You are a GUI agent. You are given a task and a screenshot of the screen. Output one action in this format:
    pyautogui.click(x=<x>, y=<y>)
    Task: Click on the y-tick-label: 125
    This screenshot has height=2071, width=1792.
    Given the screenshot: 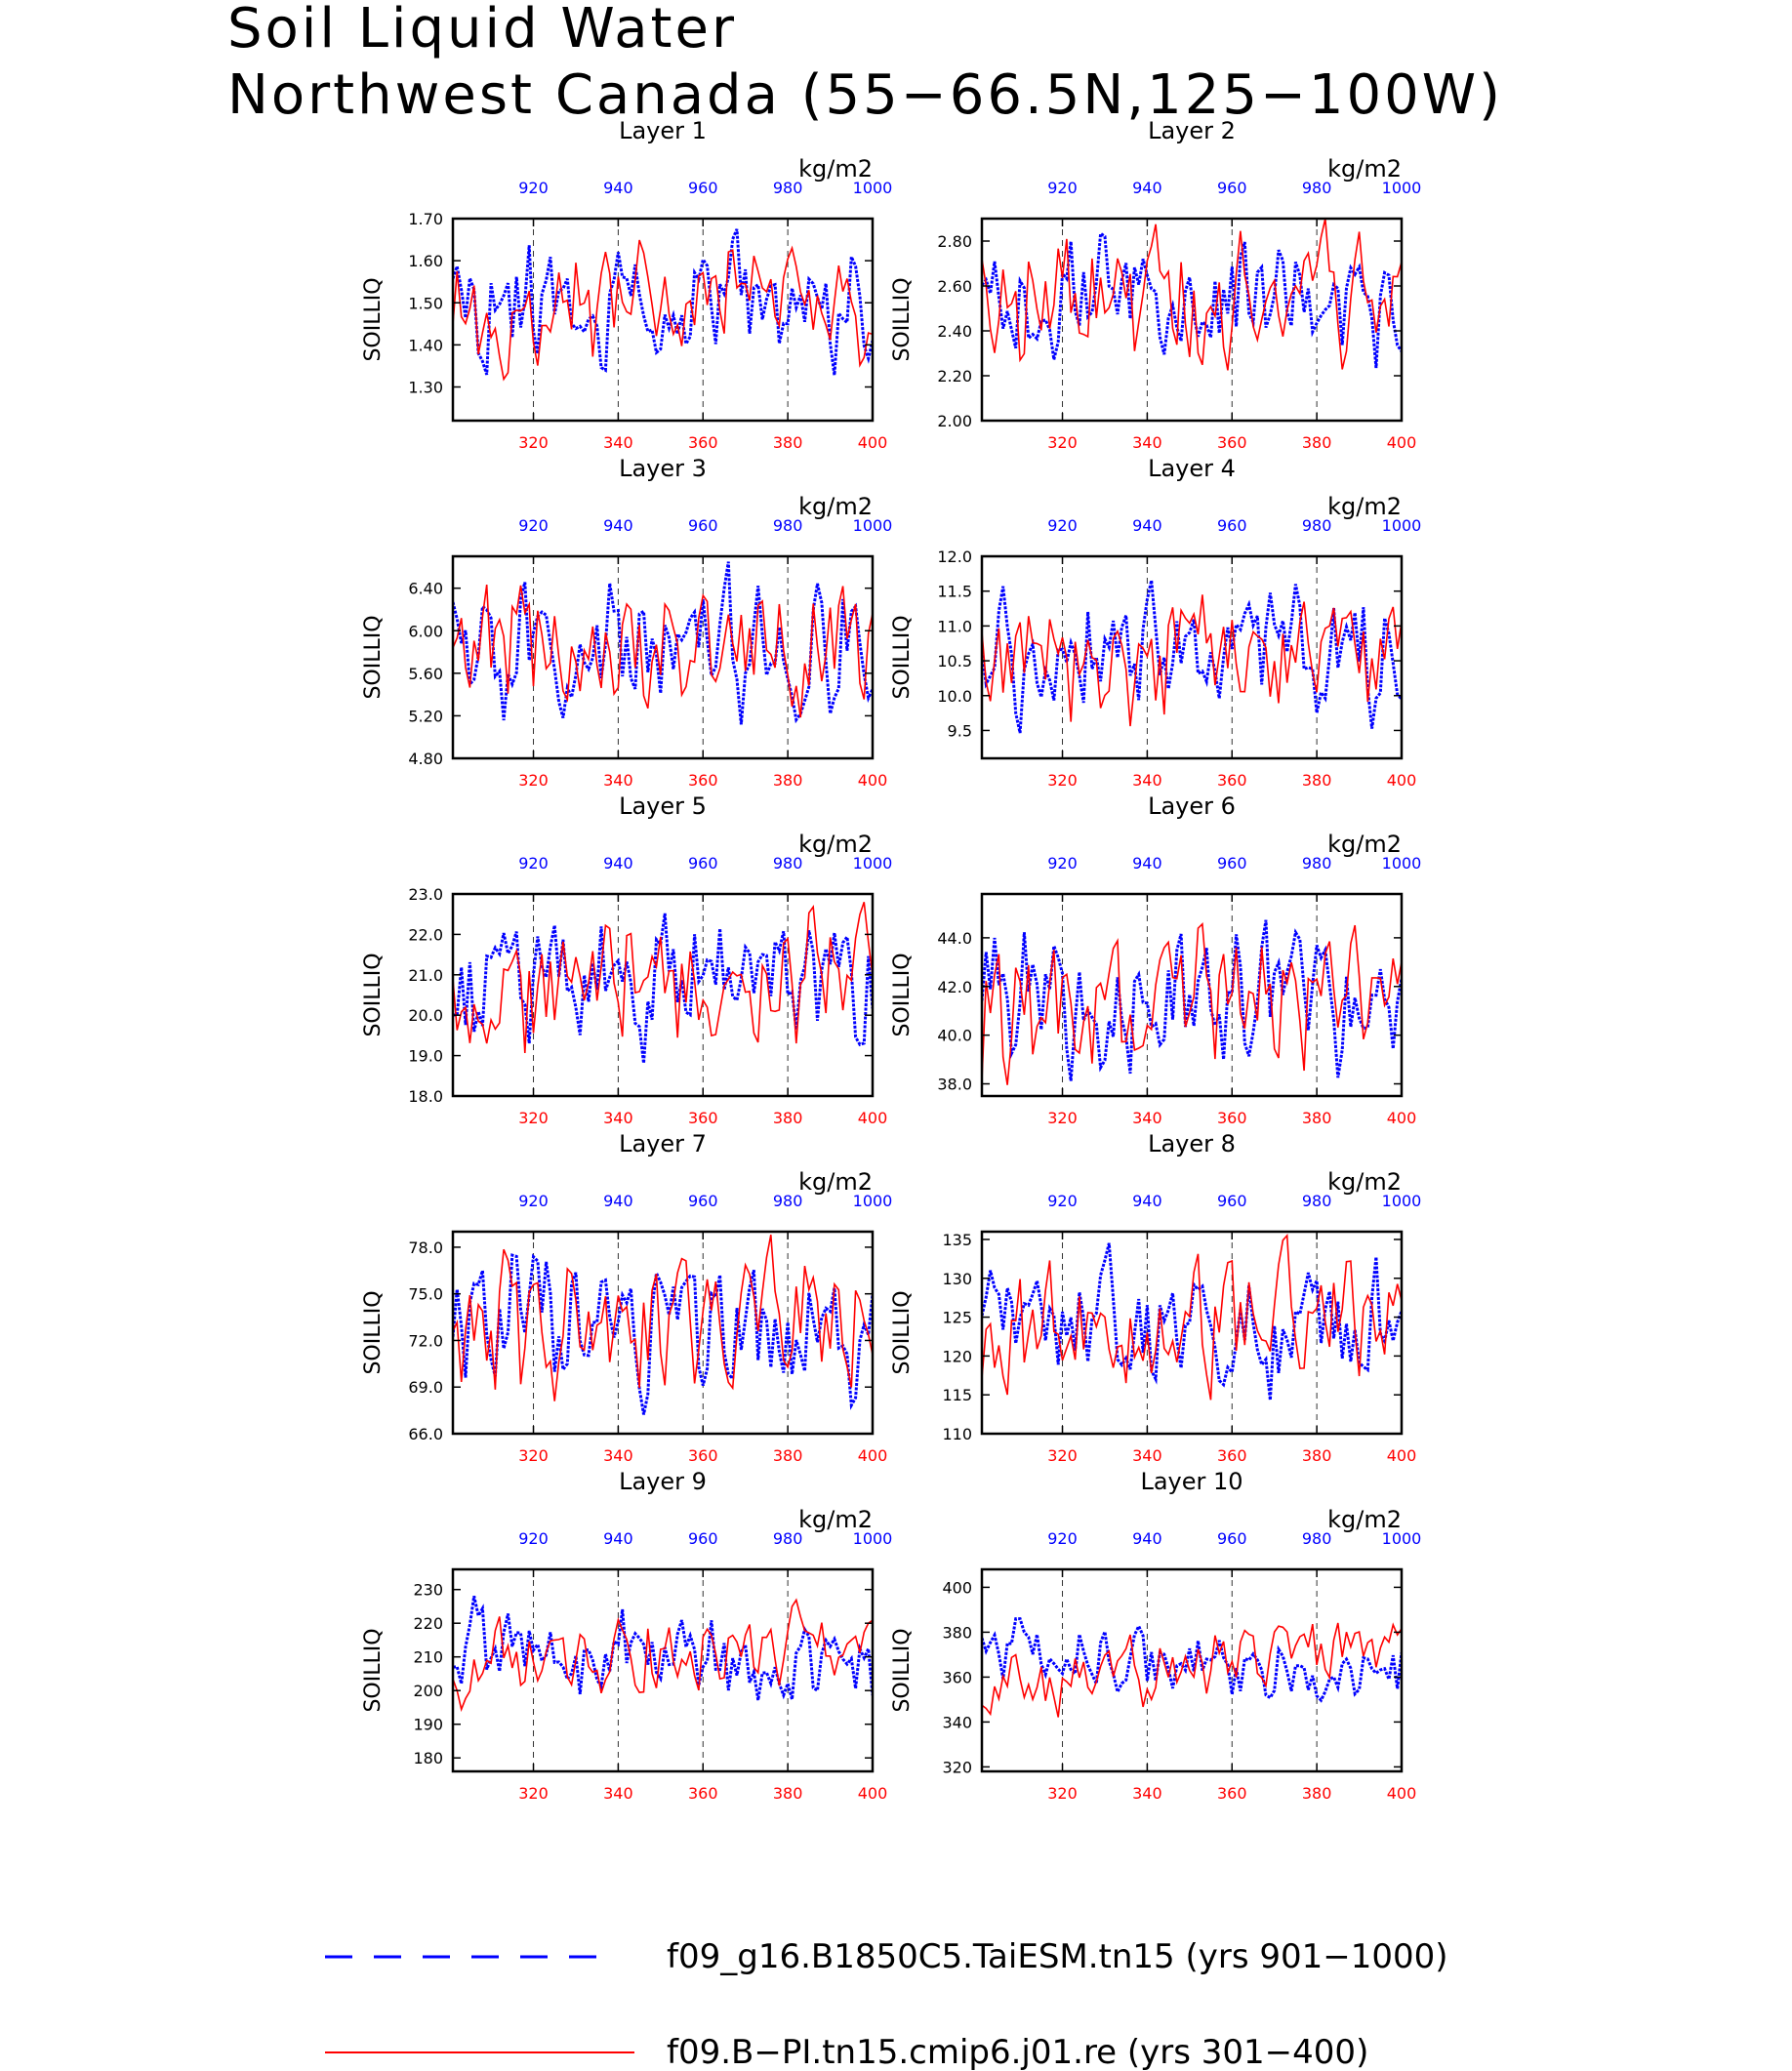 What is the action you would take?
    pyautogui.click(x=957, y=1318)
    